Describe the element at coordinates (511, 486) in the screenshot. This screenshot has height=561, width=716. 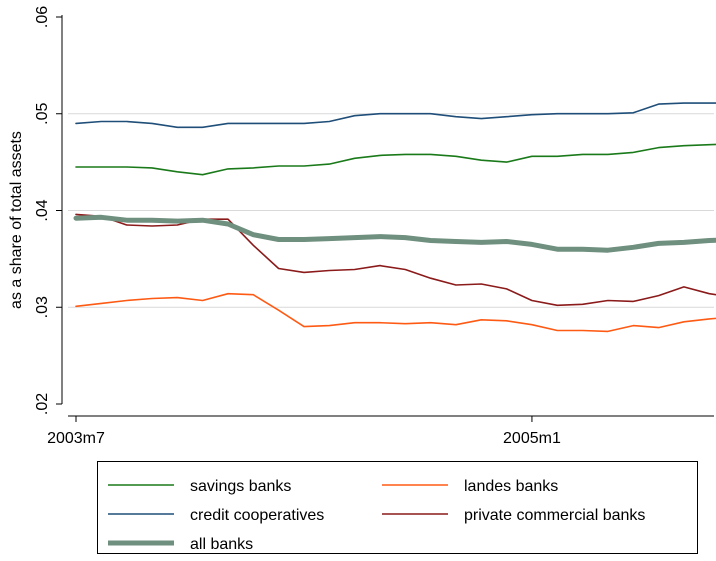
I see `legend-label: landes banks` at that location.